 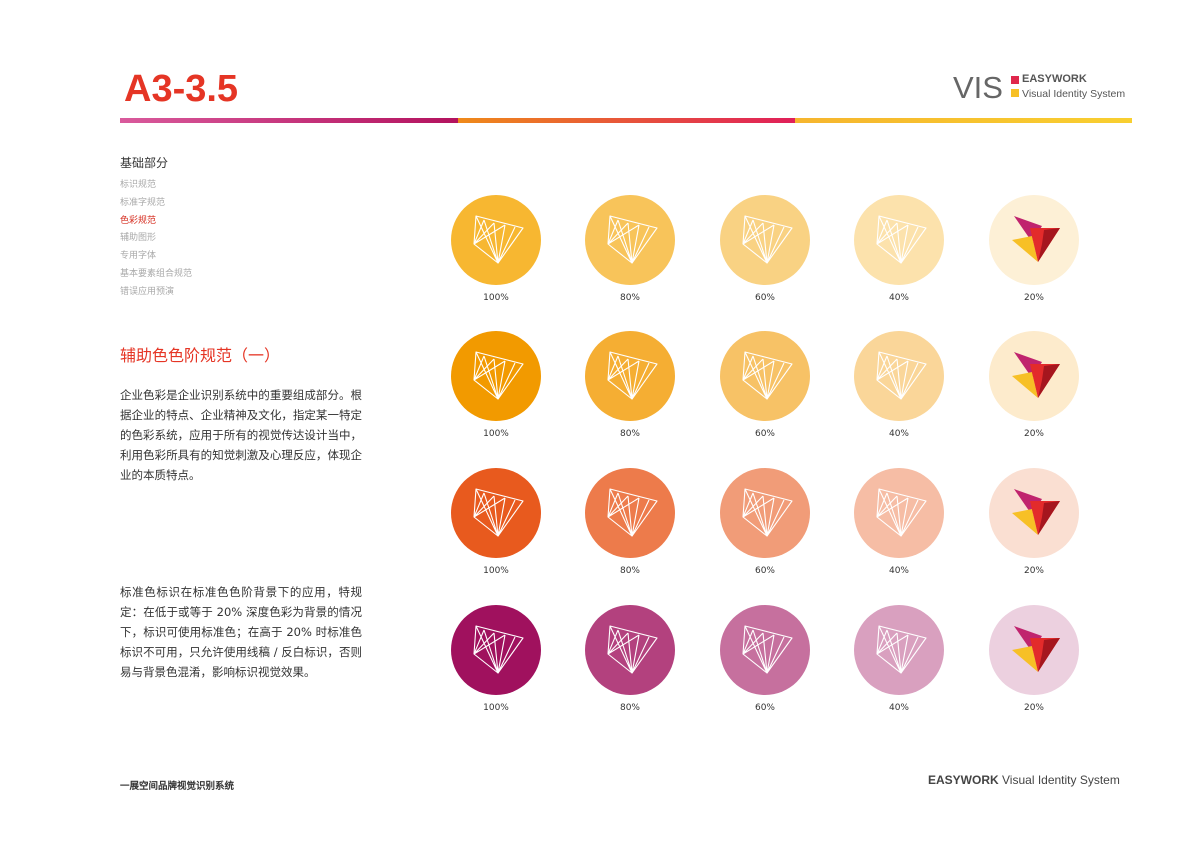 I want to click on nav-item: 色彩规范, so click(x=138, y=220).